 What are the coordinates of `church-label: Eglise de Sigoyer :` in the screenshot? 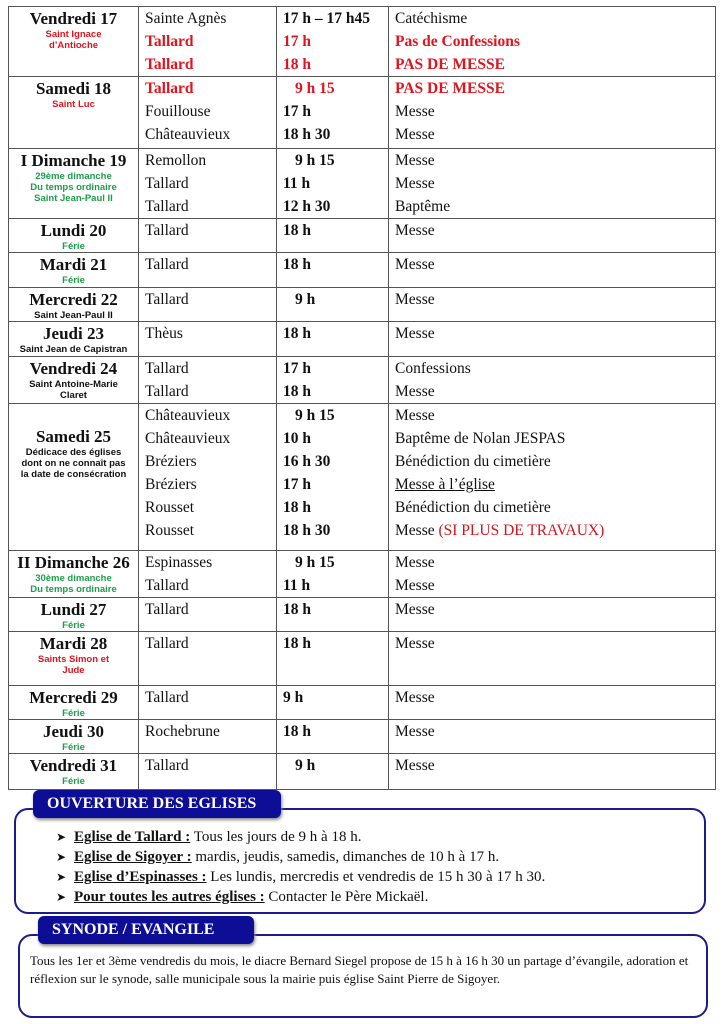 It's located at (133, 857).